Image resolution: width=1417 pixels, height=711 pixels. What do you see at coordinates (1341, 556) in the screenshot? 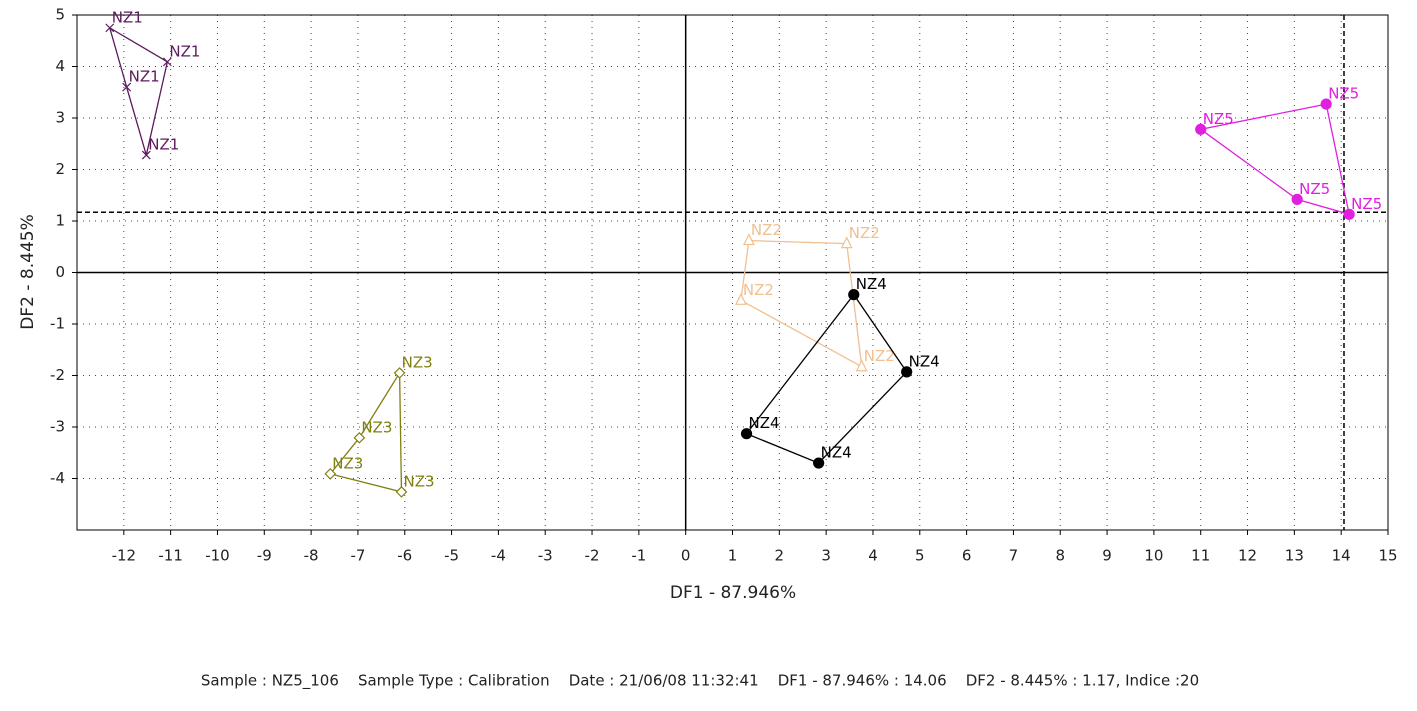
I see `x-tick-label: 14` at bounding box center [1341, 556].